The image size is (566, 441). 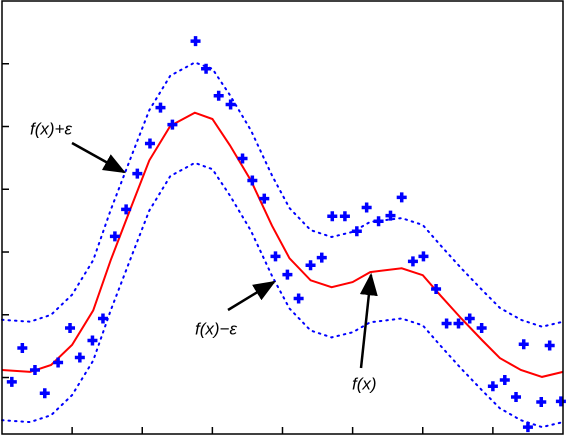 What do you see at coordinates (216, 328) in the screenshot?
I see `annotation-label: f(x)−ε` at bounding box center [216, 328].